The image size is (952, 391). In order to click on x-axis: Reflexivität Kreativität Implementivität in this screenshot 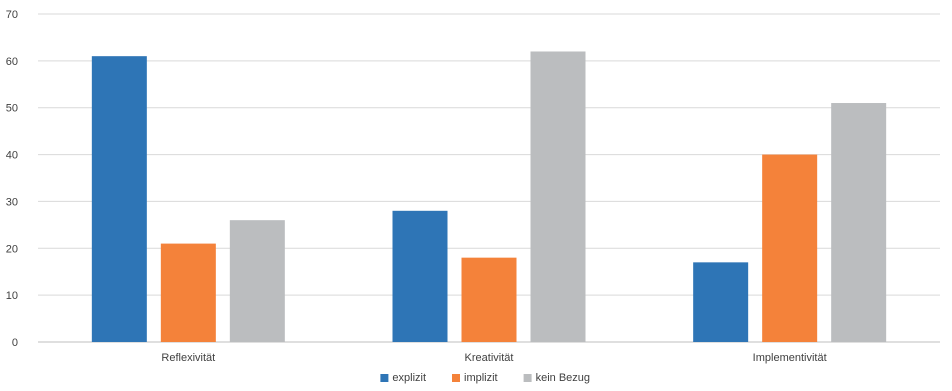, I will do `click(493, 358)`.